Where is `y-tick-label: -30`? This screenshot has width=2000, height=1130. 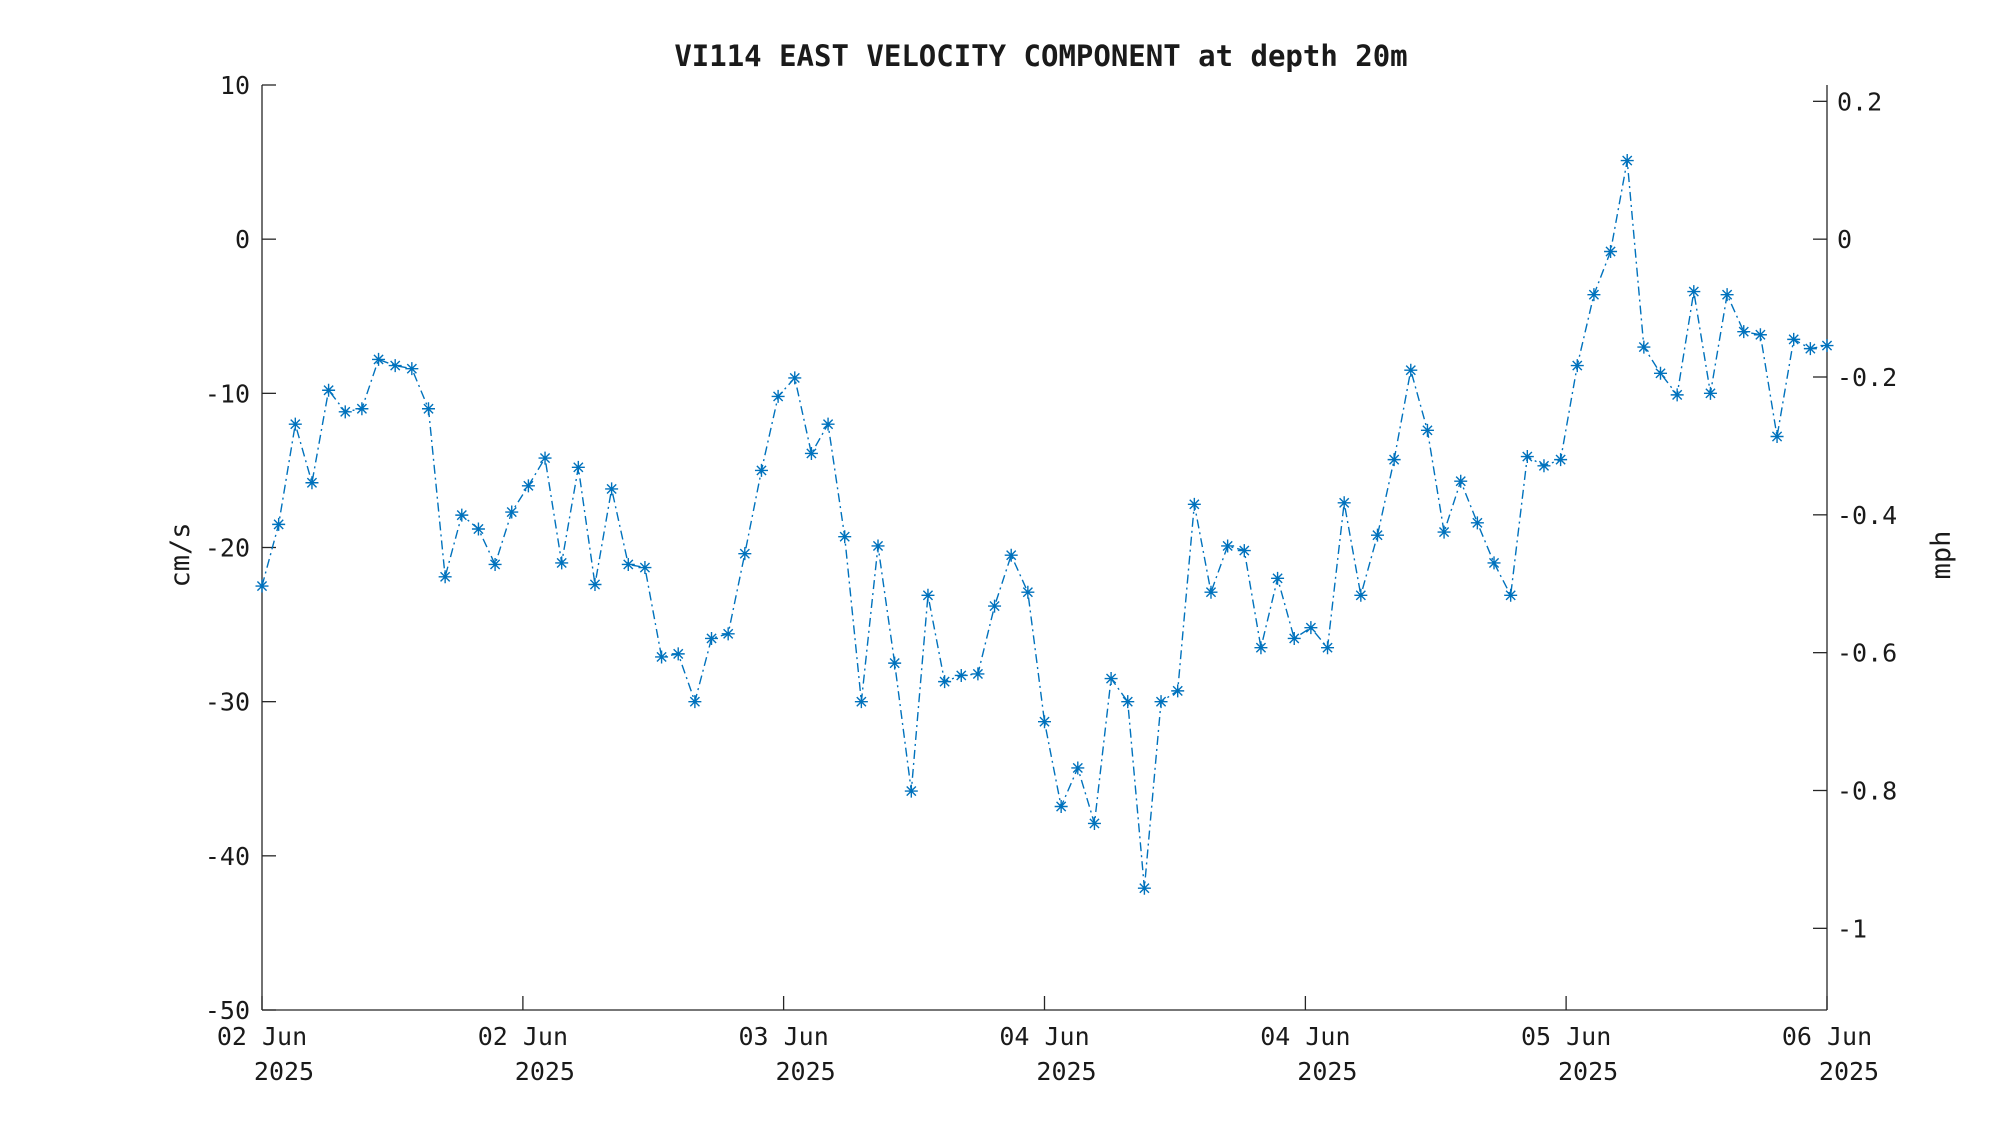
y-tick-label: -30 is located at coordinates (227, 702).